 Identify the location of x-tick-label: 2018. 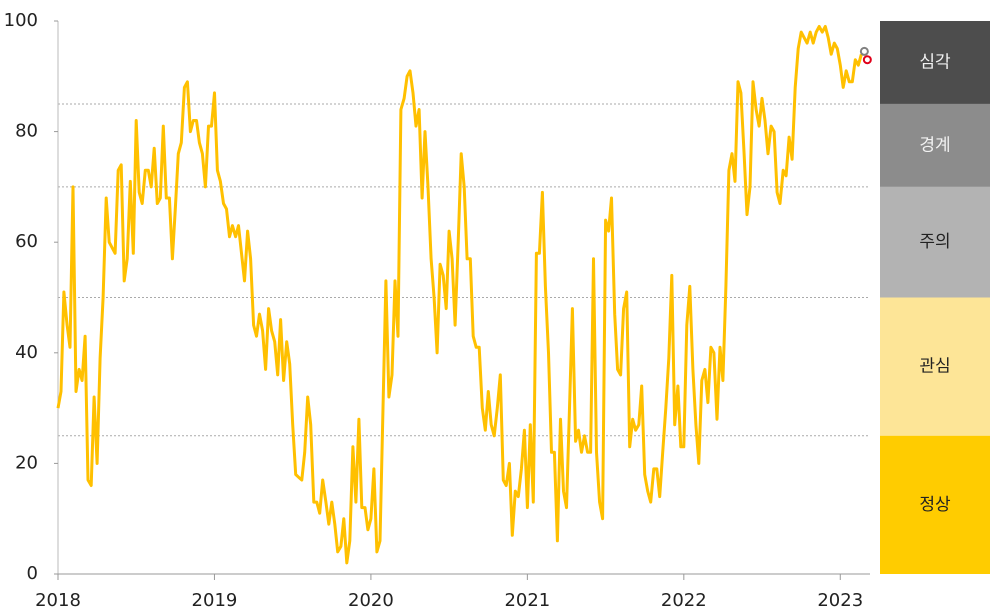
(58, 600).